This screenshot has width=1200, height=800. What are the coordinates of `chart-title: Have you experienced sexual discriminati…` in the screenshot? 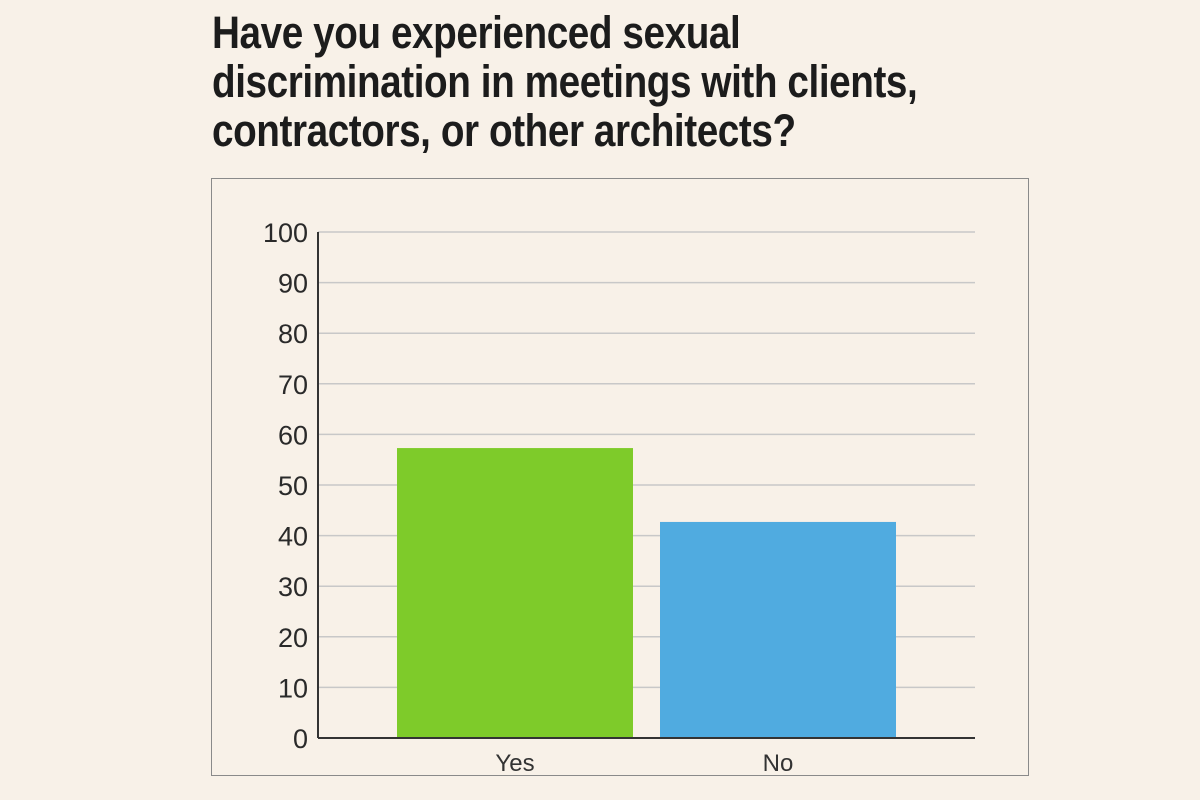 It's located at (565, 81).